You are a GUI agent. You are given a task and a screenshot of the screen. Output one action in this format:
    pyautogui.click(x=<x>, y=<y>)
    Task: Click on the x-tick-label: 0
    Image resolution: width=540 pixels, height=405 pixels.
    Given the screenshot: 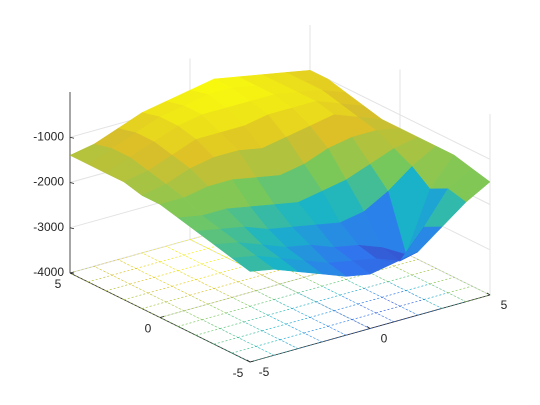 What is the action you would take?
    pyautogui.click(x=384, y=339)
    